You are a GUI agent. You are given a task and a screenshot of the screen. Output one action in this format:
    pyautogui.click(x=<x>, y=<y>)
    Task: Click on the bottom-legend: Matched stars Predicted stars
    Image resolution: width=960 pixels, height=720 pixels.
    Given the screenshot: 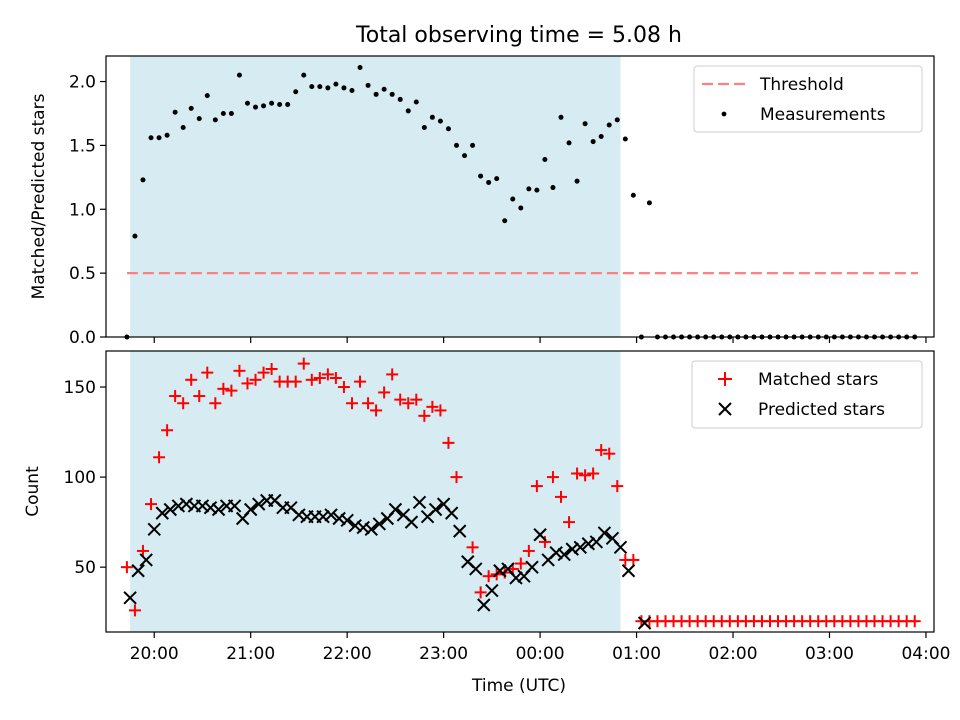 What is the action you would take?
    pyautogui.click(x=807, y=394)
    